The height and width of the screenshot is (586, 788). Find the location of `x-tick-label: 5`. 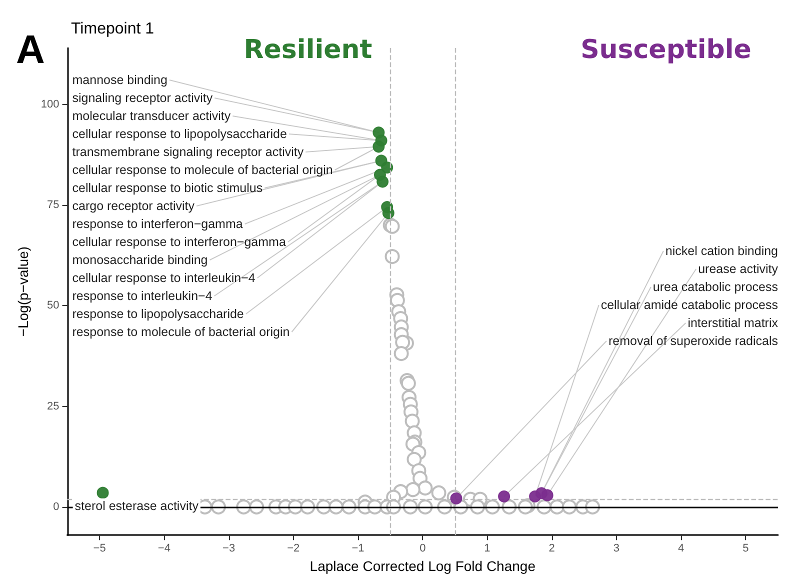

x-tick-label: 5 is located at coordinates (745, 548).